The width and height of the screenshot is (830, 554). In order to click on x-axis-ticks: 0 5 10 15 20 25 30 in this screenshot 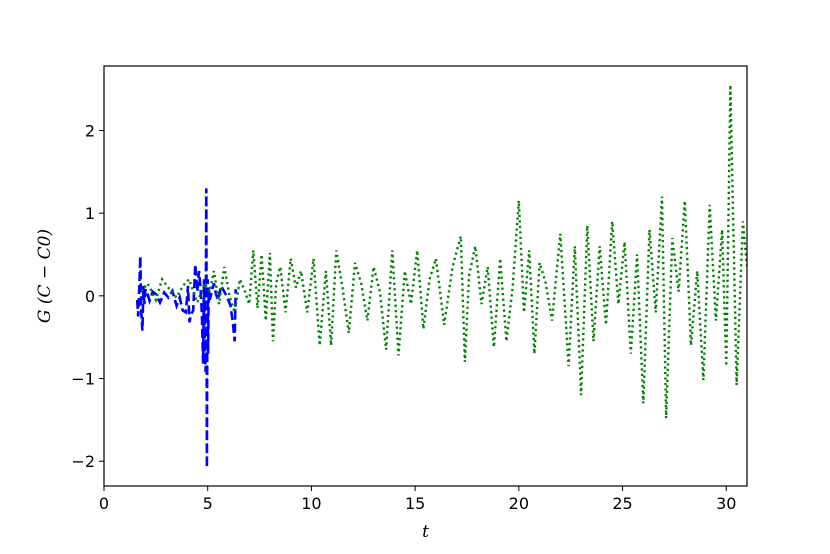, I will do `click(417, 499)`.